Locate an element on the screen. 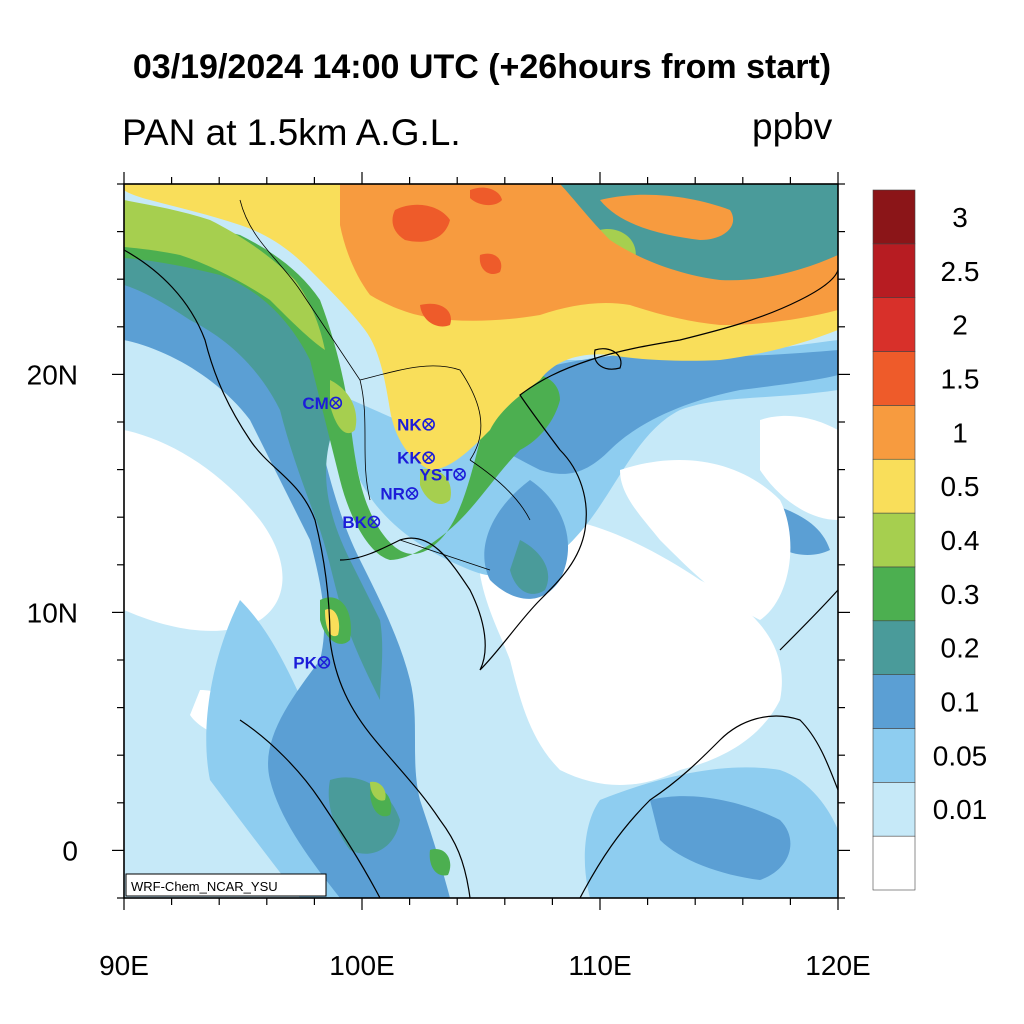  lon-tick-label: 90E is located at coordinates (124, 965).